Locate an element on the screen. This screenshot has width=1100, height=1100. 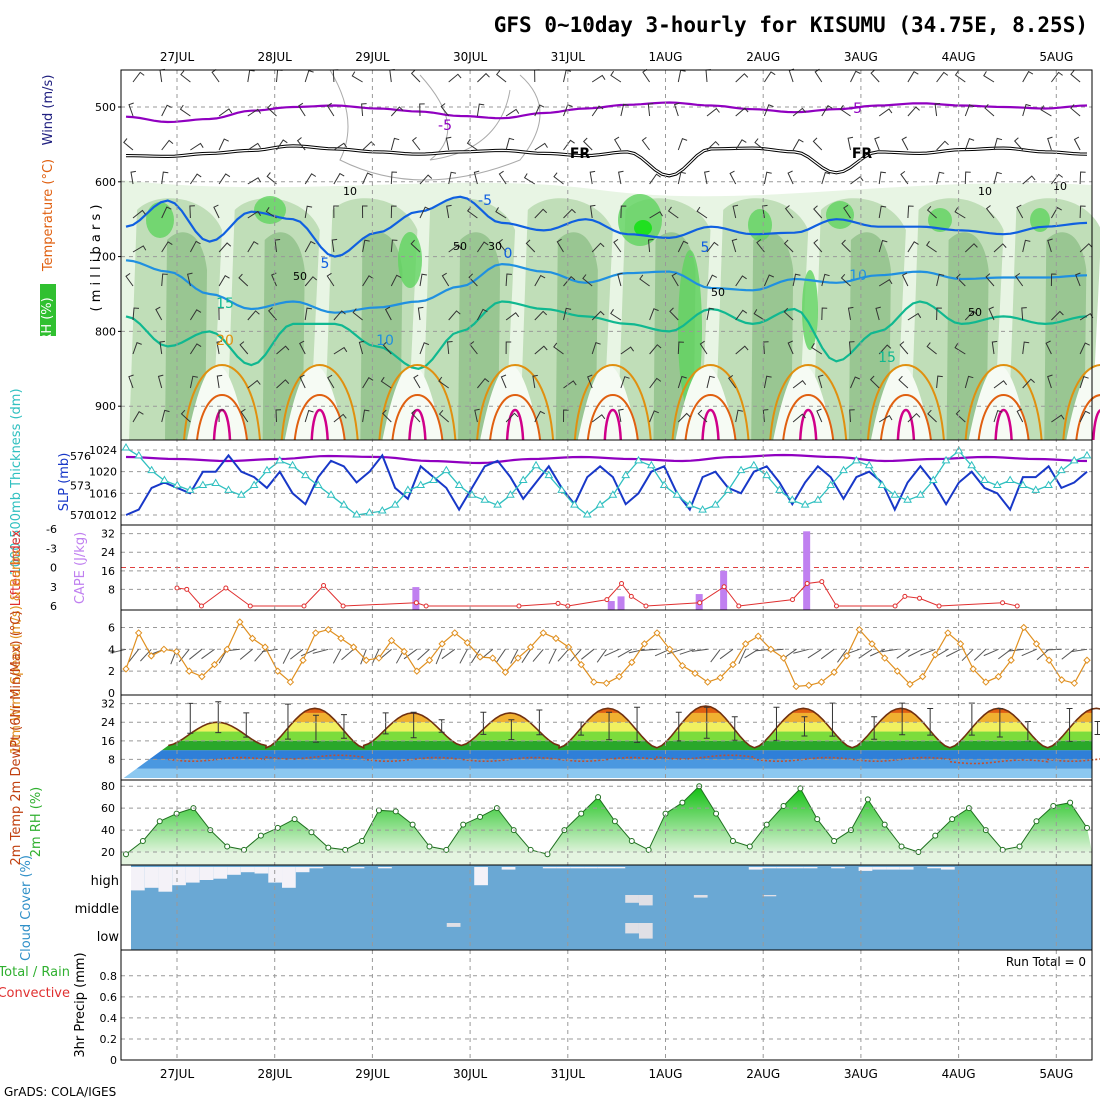
cloud-cell-middle is located at coordinates (769, 896).